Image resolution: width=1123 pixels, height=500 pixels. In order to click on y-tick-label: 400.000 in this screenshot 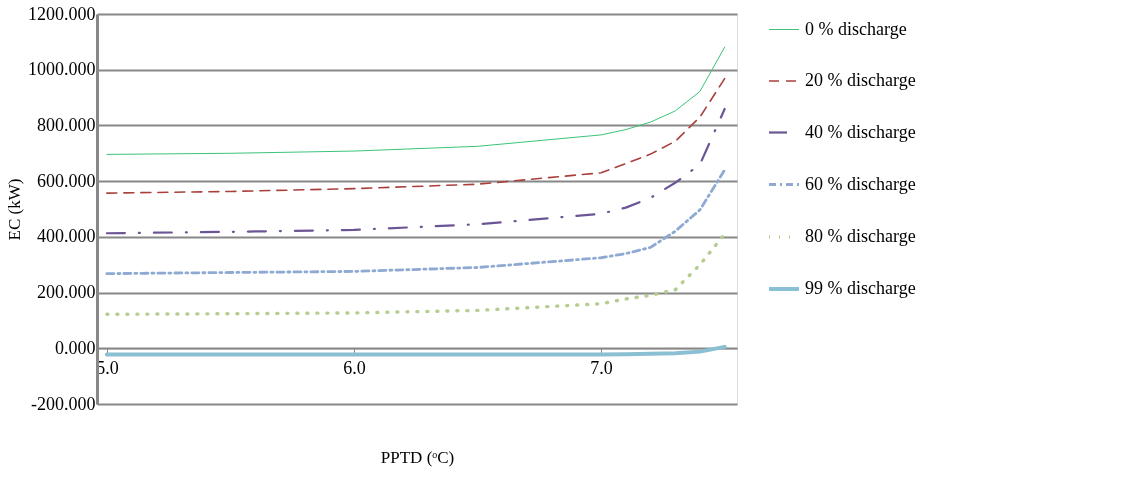, I will do `click(66, 236)`.